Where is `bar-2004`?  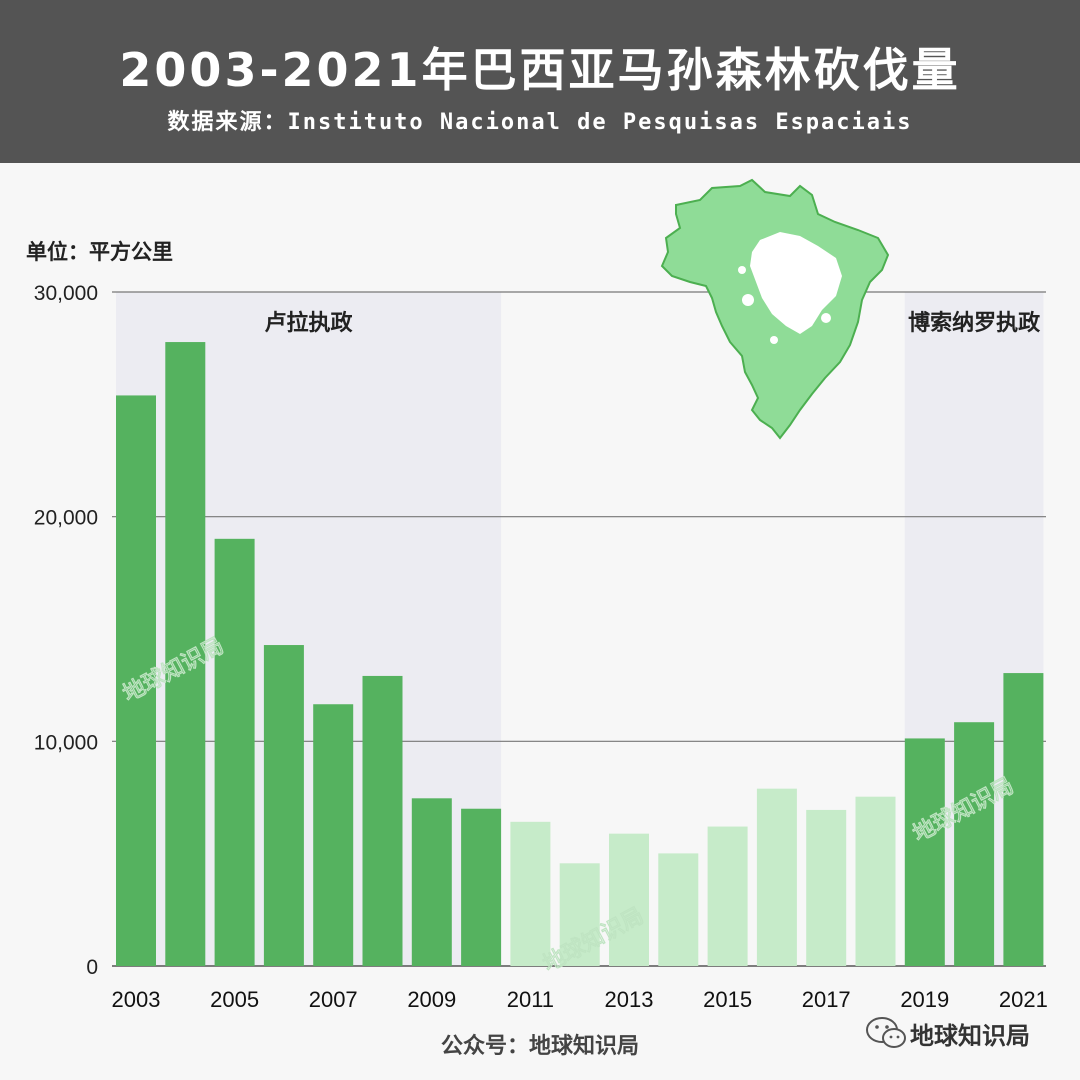
bar-2004 is located at coordinates (185, 654).